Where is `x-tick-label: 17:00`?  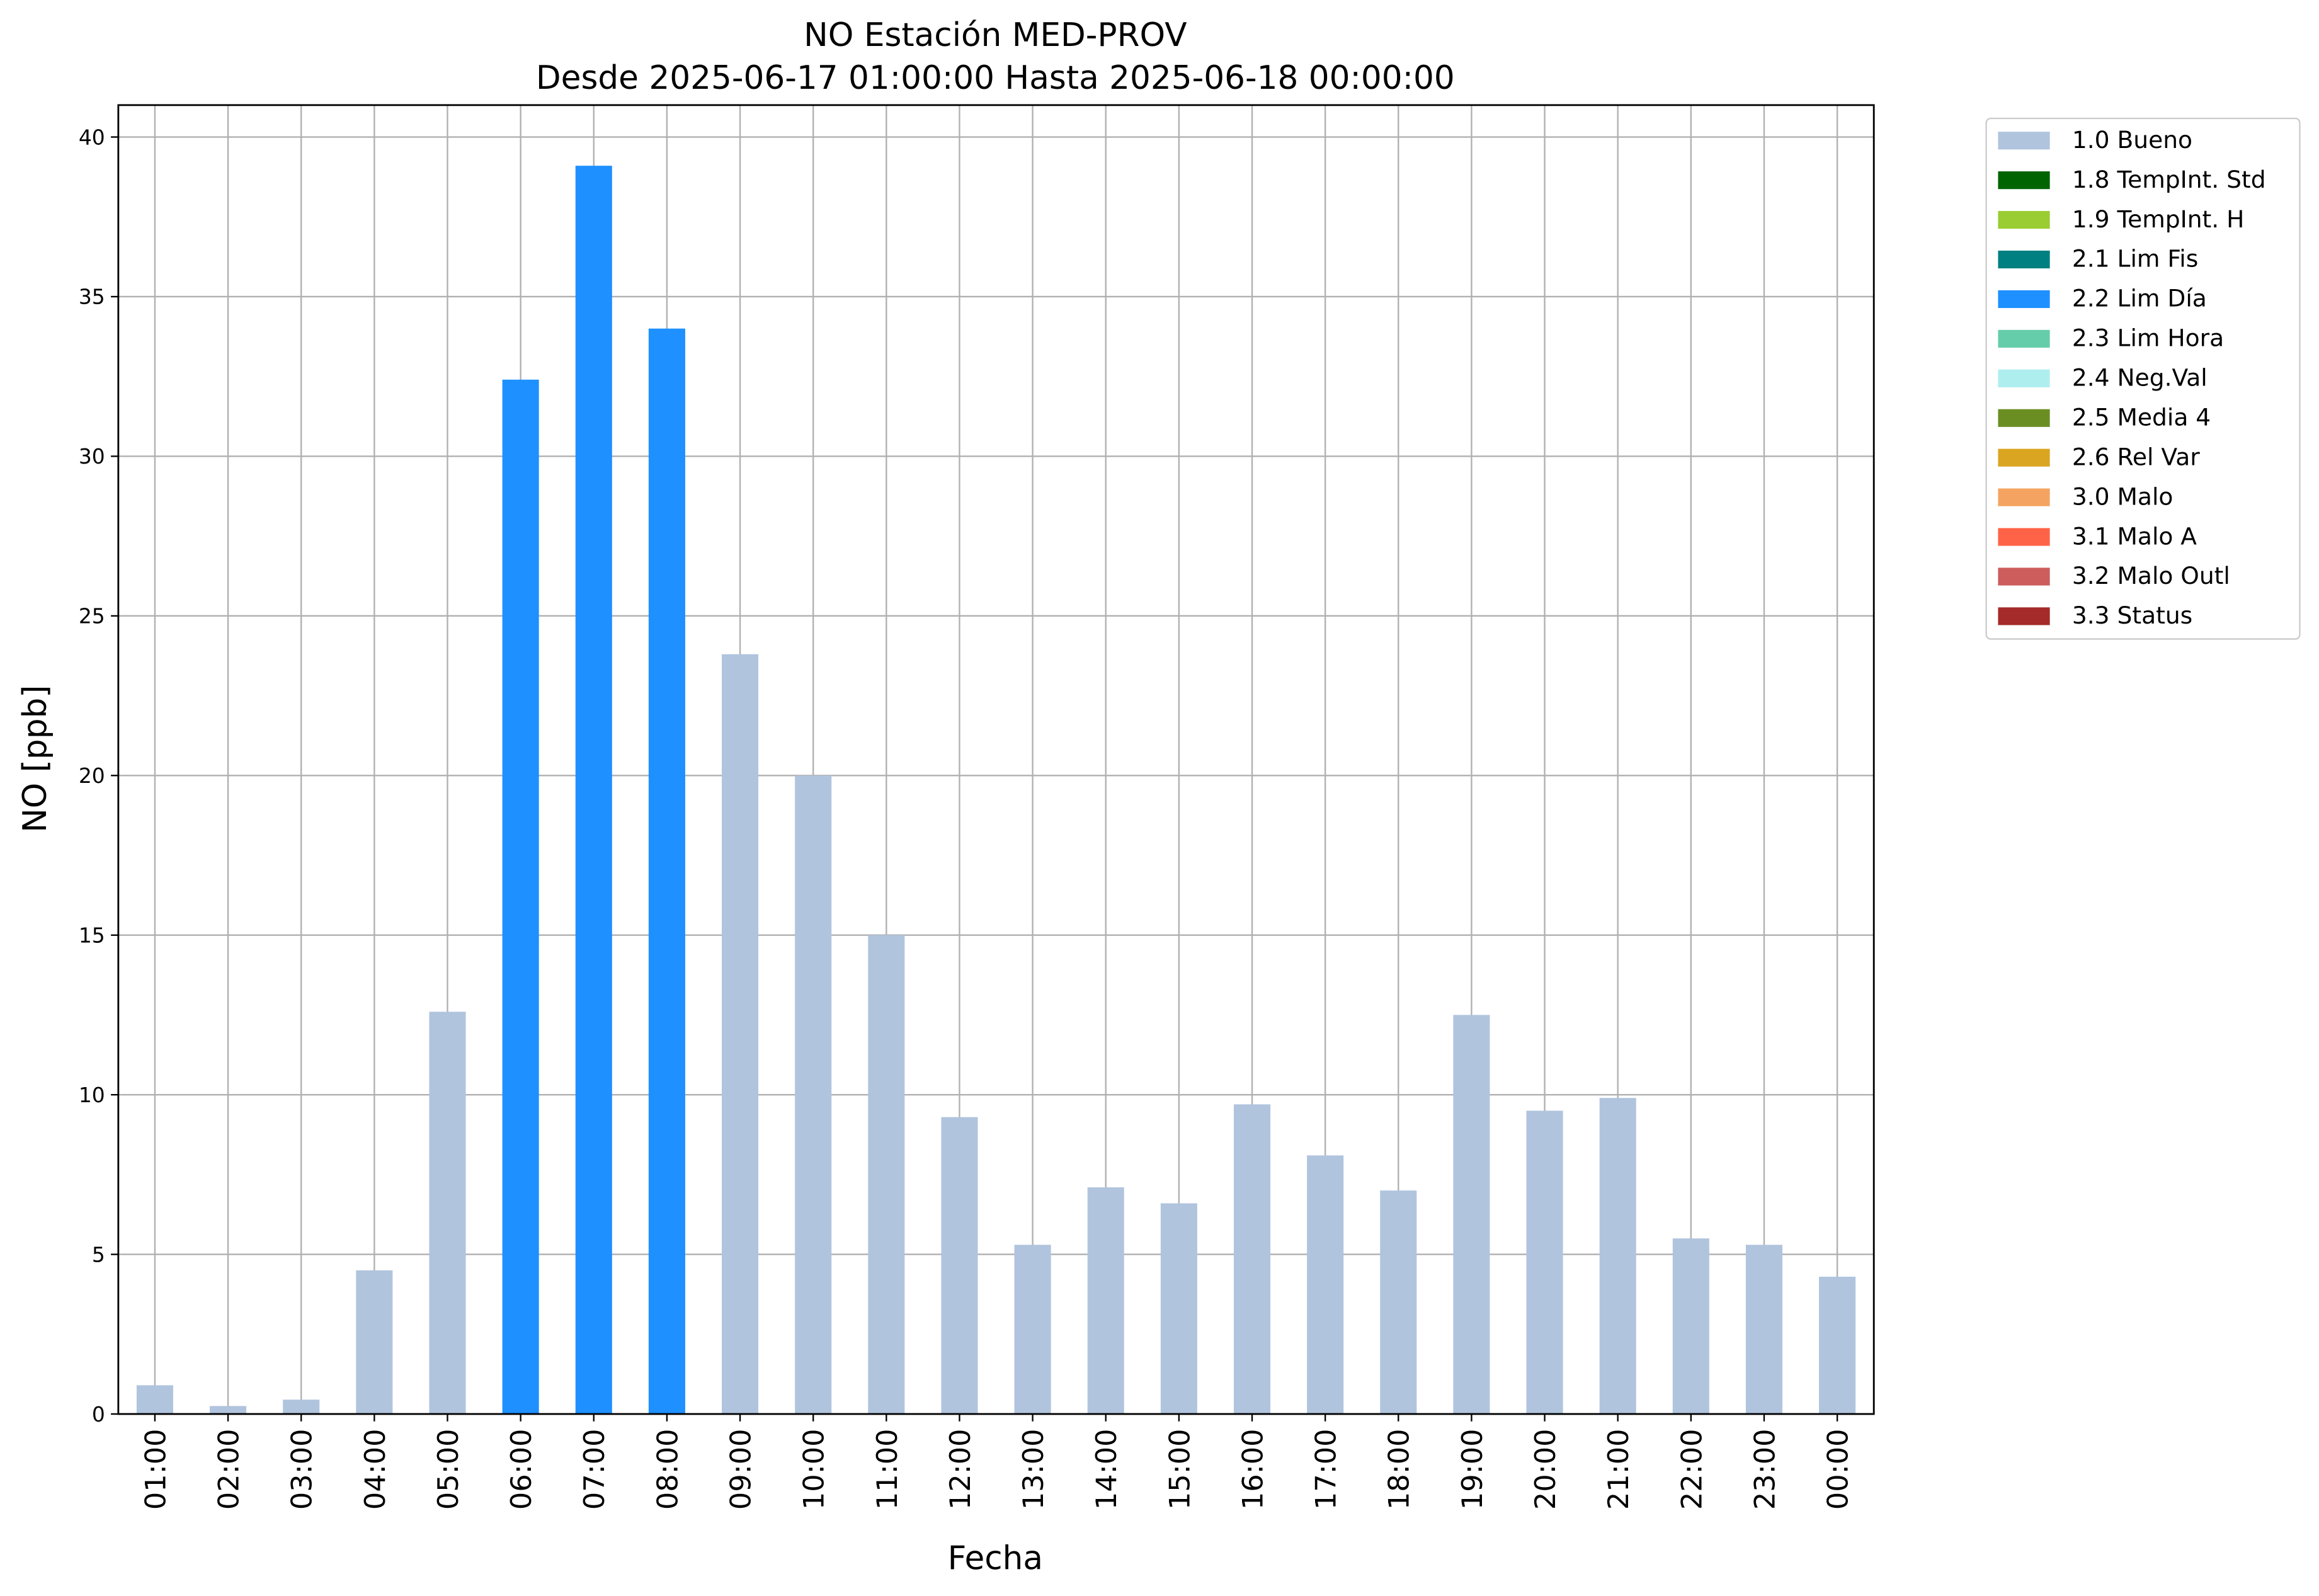 x-tick-label: 17:00 is located at coordinates (1326, 1469).